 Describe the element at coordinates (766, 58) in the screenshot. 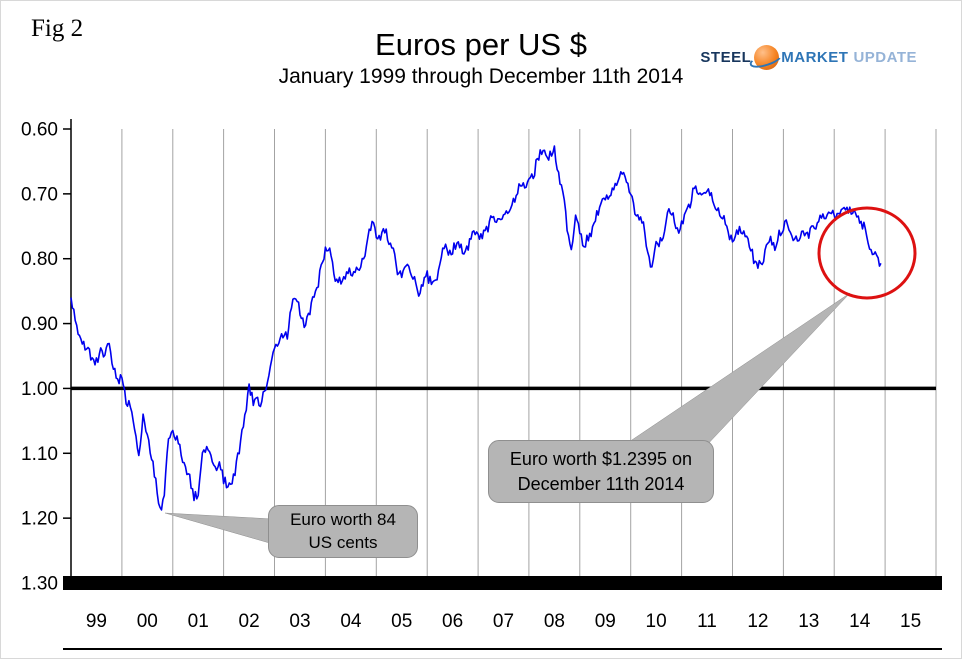

I see `logo-globe-icon` at that location.